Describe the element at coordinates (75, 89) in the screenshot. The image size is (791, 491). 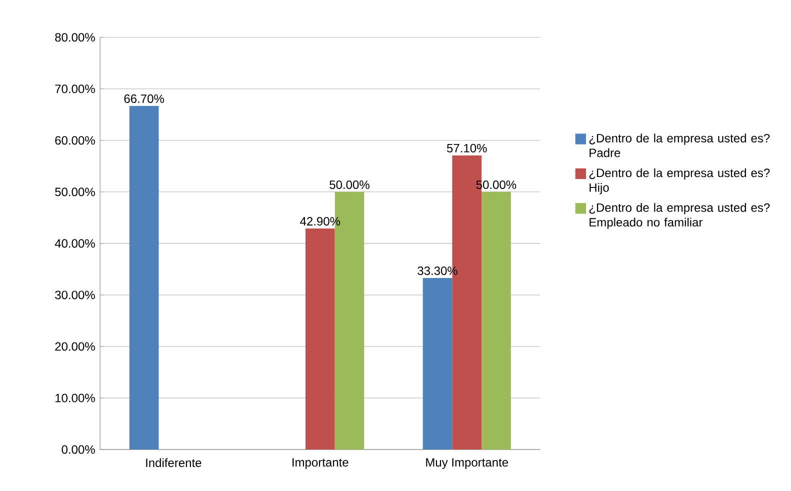
I see `y-tick-label: 70.00%` at that location.